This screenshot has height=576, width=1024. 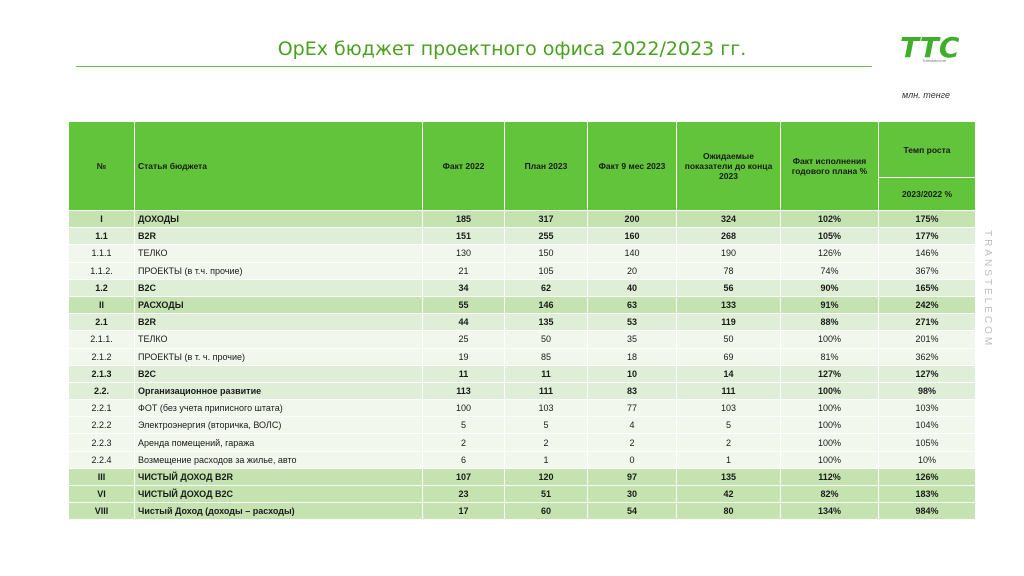 What do you see at coordinates (546, 425) in the screenshot?
I see `row-plan-2023: 5` at bounding box center [546, 425].